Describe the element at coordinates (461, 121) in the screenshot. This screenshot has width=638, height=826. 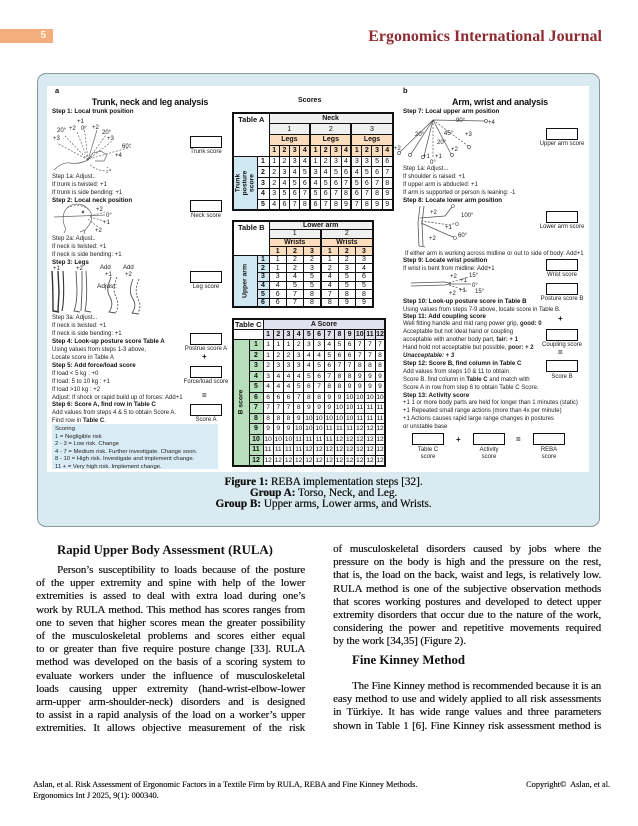
I see `svg-text: 90°` at that location.